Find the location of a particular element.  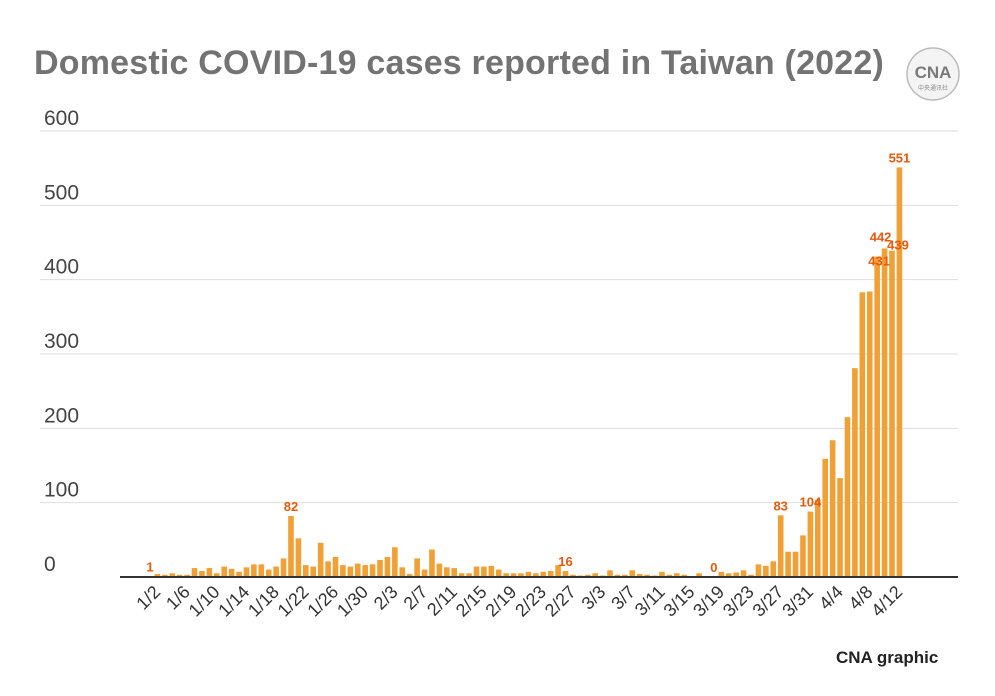

x-tick-label: 4/4 is located at coordinates (831, 598).